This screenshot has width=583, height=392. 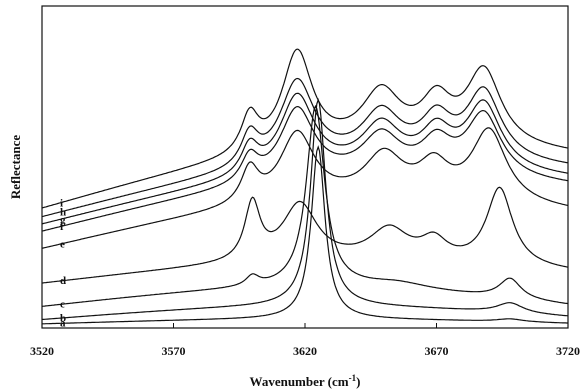 I want to click on x-axis-label-sup: -1, so click(x=353, y=378).